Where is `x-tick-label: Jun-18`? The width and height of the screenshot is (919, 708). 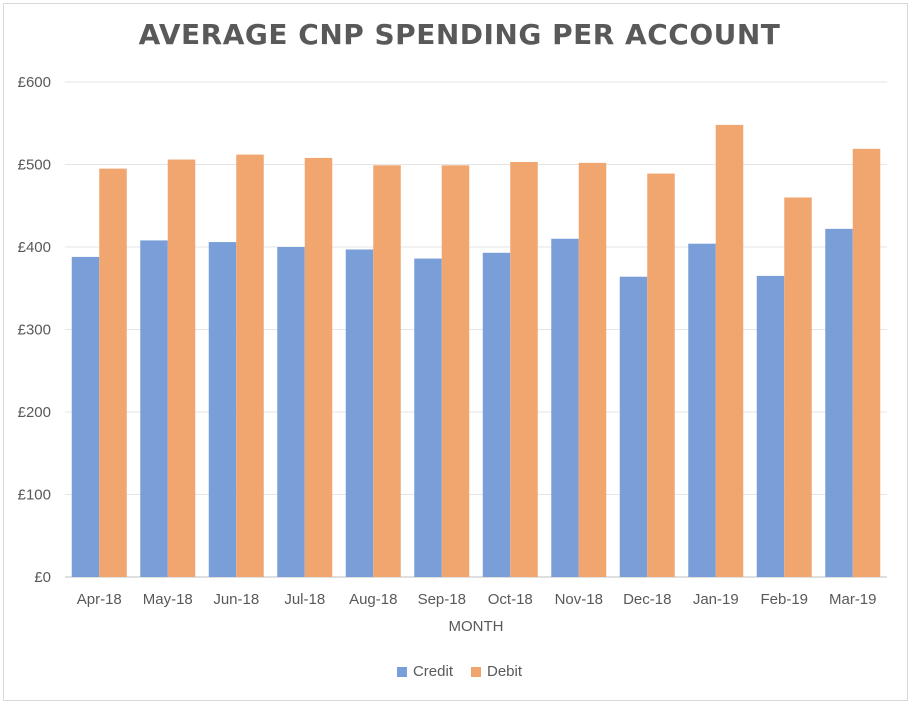 x-tick-label: Jun-18 is located at coordinates (236, 599).